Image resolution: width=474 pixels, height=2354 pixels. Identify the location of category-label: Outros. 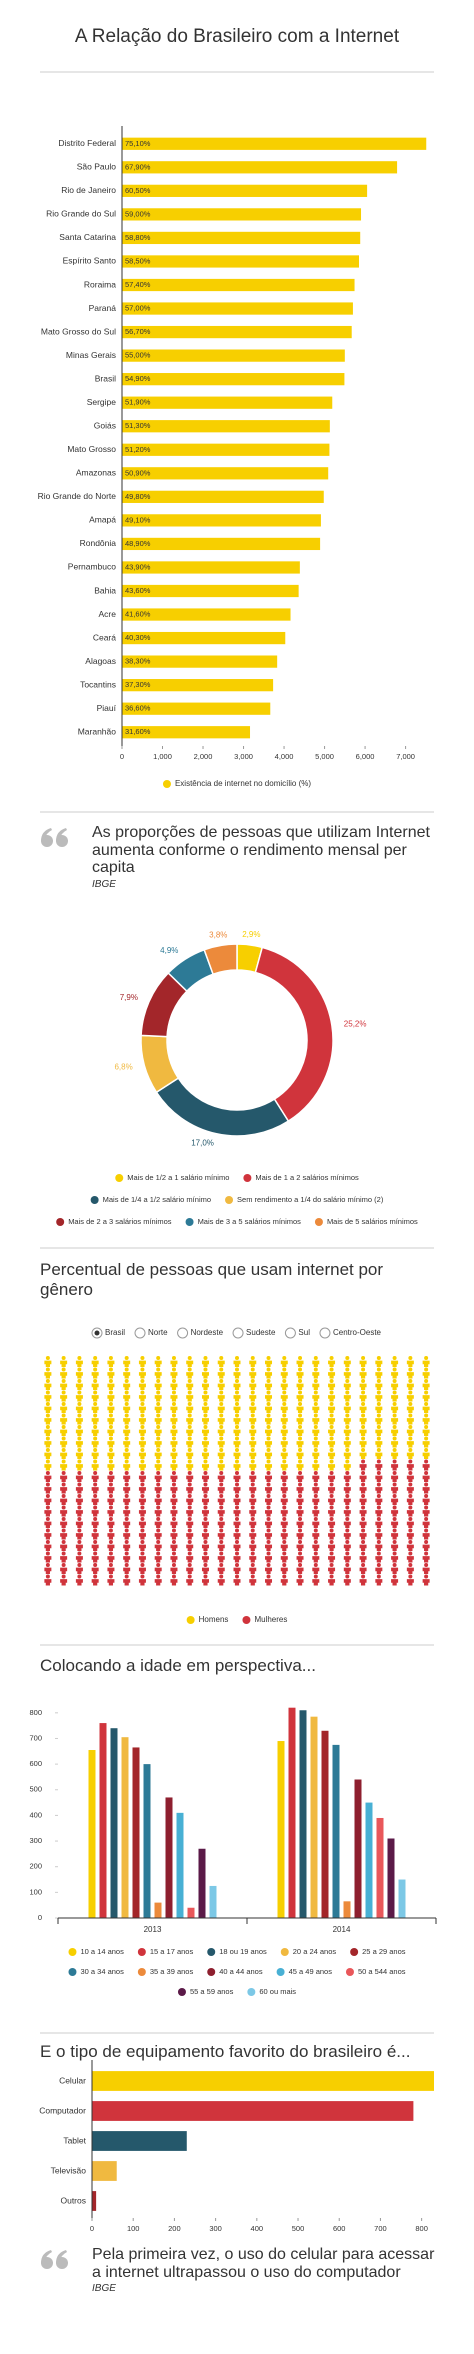
(73, 2200).